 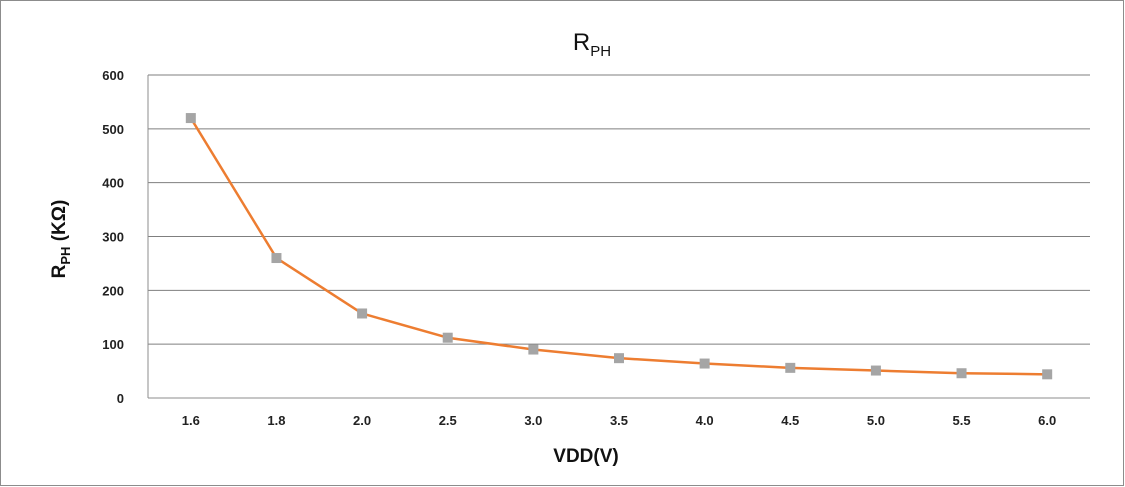 I want to click on y-tick-label: 400, so click(x=113, y=183).